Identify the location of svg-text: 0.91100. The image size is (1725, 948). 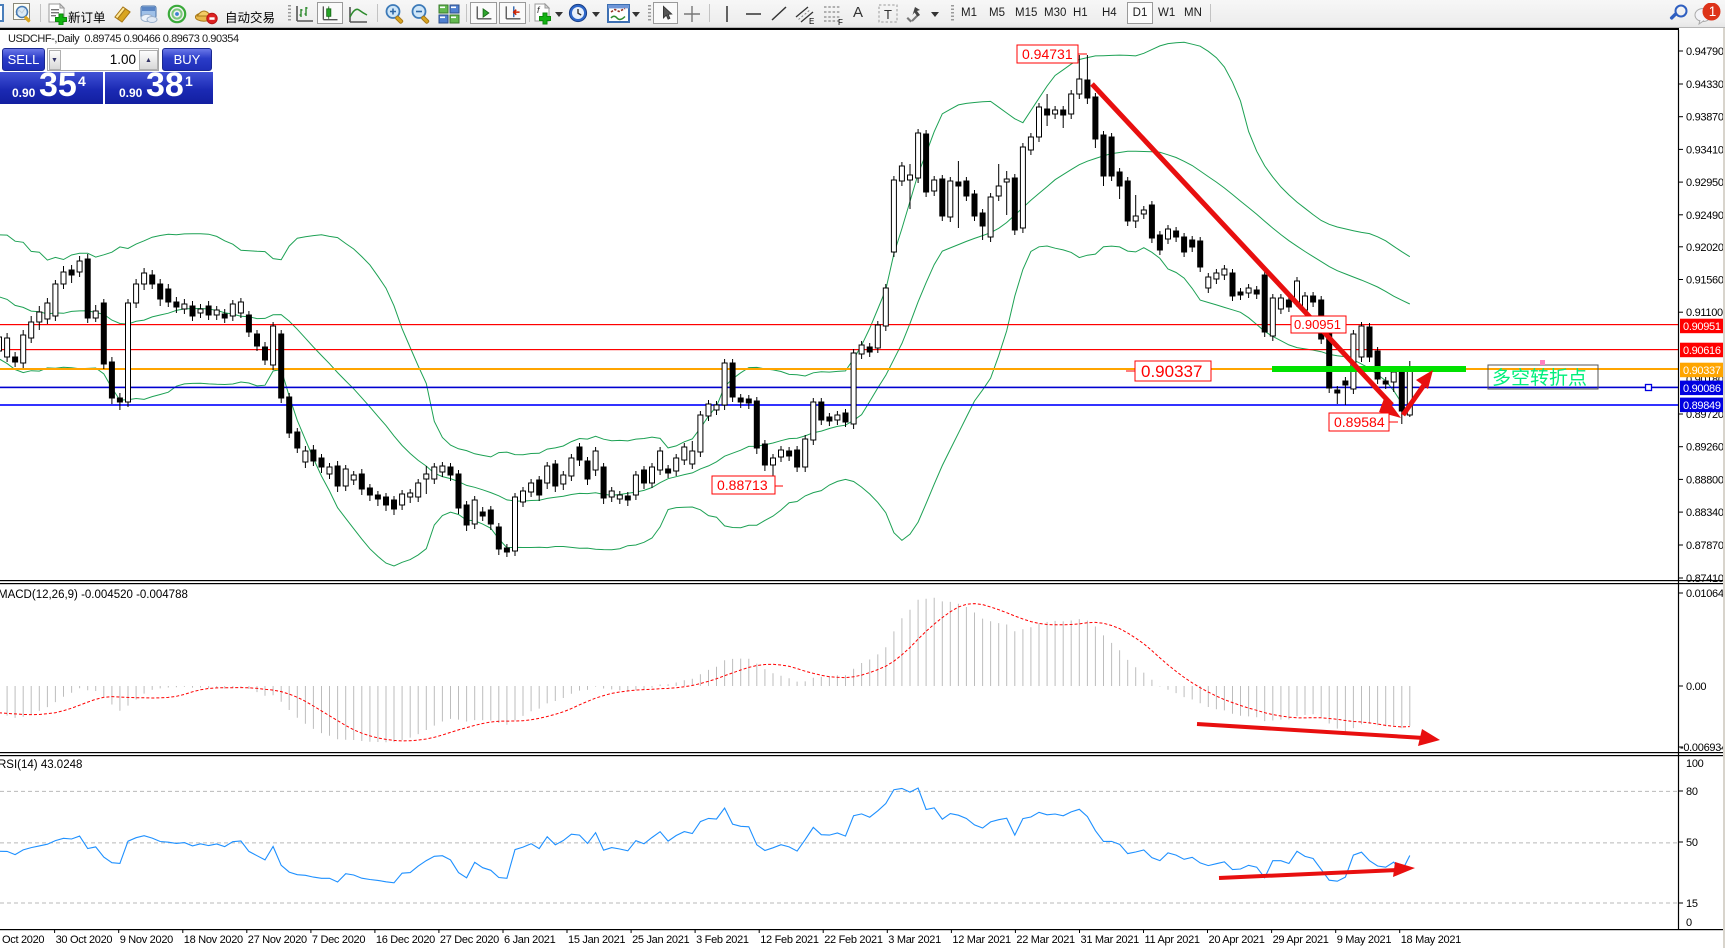
(1704, 313).